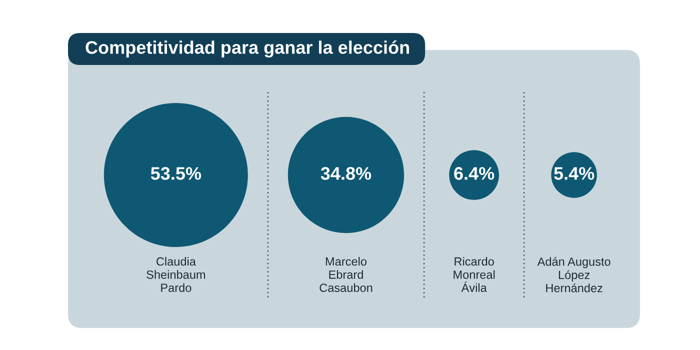 This screenshot has width=700, height=350. I want to click on data-label: 53.5%, so click(176, 173).